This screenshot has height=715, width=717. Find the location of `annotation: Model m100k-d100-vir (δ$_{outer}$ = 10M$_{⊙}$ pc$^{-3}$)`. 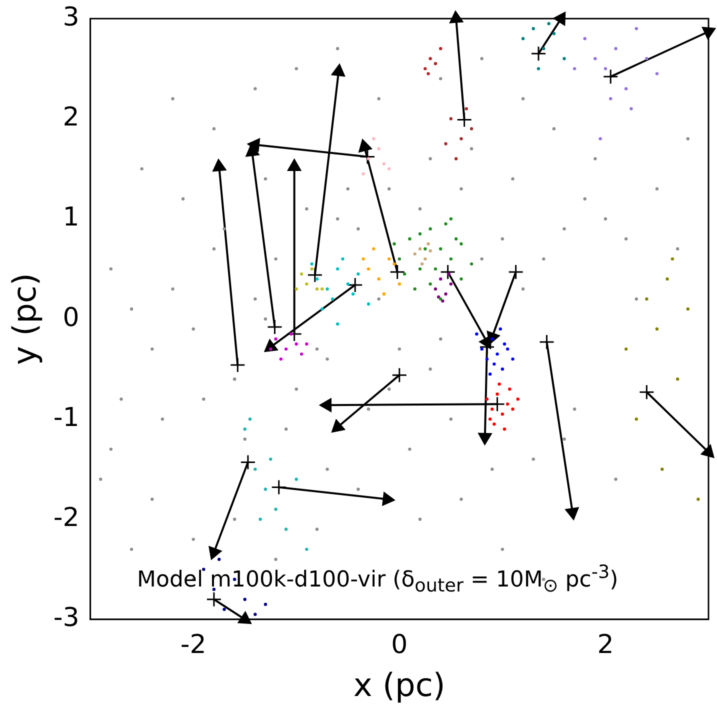

annotation: Model m100k-d100-vir (δ$_{outer}$ = 10M$_{⊙}$ pc$^{-3}$) is located at coordinates (377, 579).